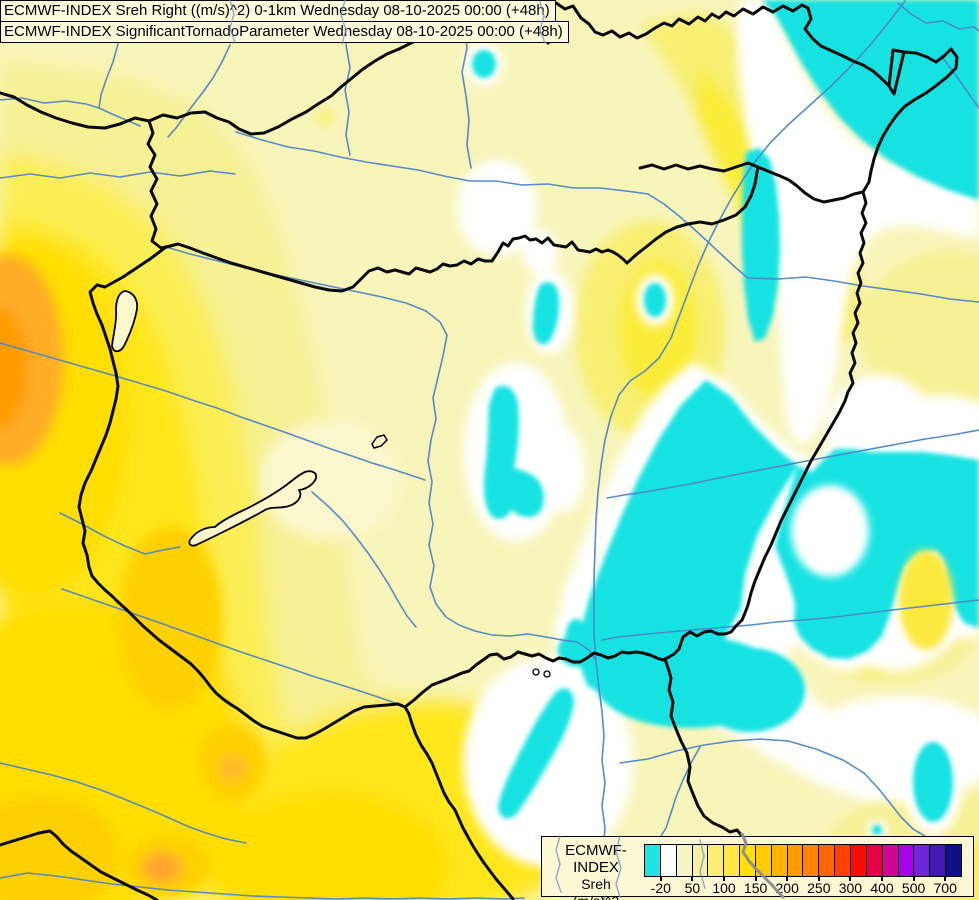  What do you see at coordinates (724, 888) in the screenshot?
I see `legend-scale-label: 100` at bounding box center [724, 888].